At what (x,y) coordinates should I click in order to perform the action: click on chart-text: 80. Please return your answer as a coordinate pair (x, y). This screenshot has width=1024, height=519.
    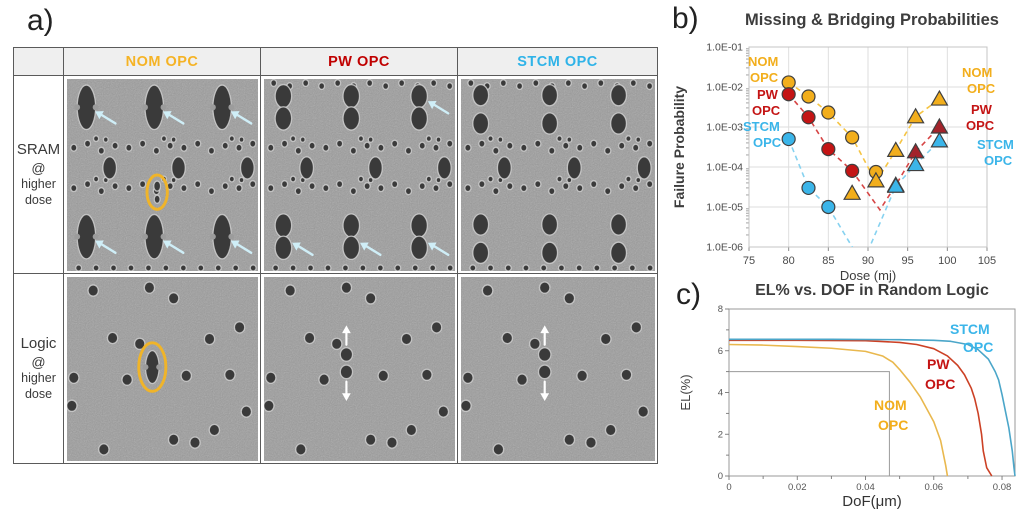
    Looking at the image, I should click on (789, 261).